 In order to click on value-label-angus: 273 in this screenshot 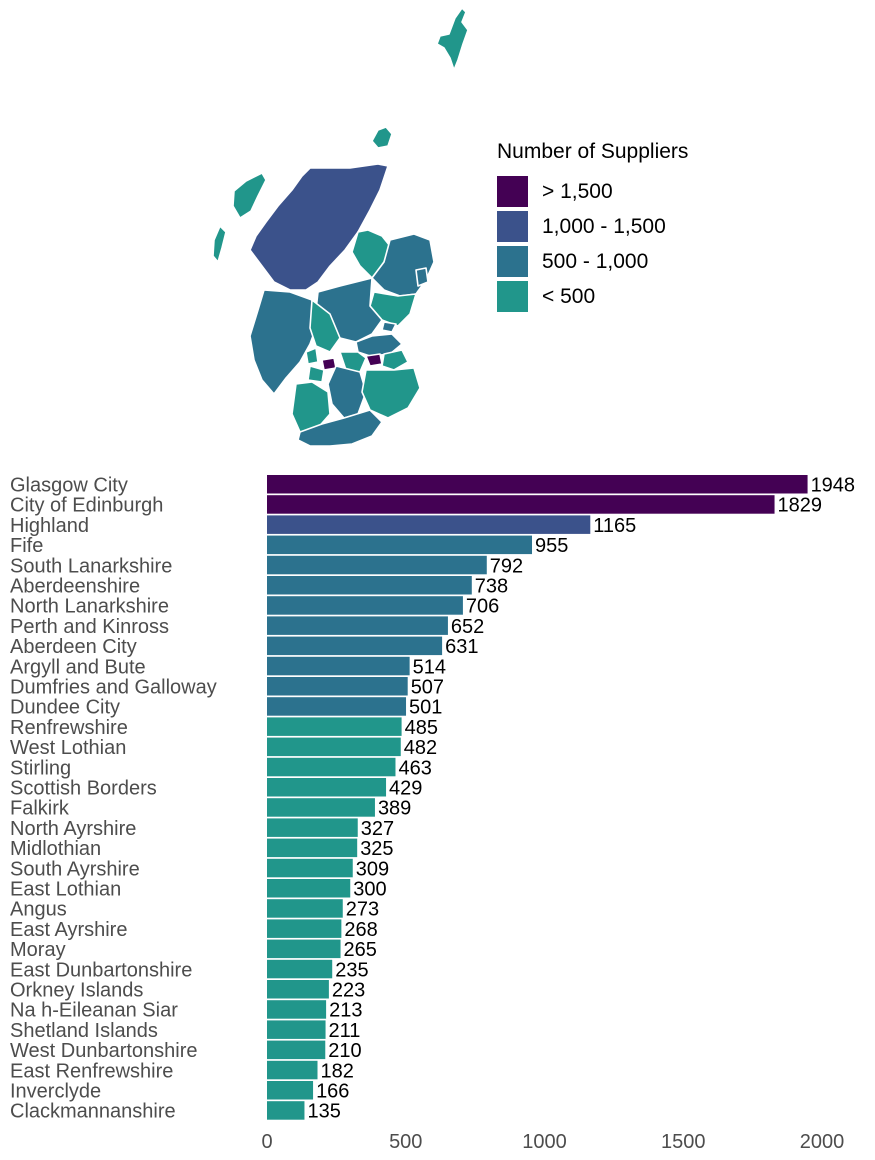, I will do `click(362, 910)`.